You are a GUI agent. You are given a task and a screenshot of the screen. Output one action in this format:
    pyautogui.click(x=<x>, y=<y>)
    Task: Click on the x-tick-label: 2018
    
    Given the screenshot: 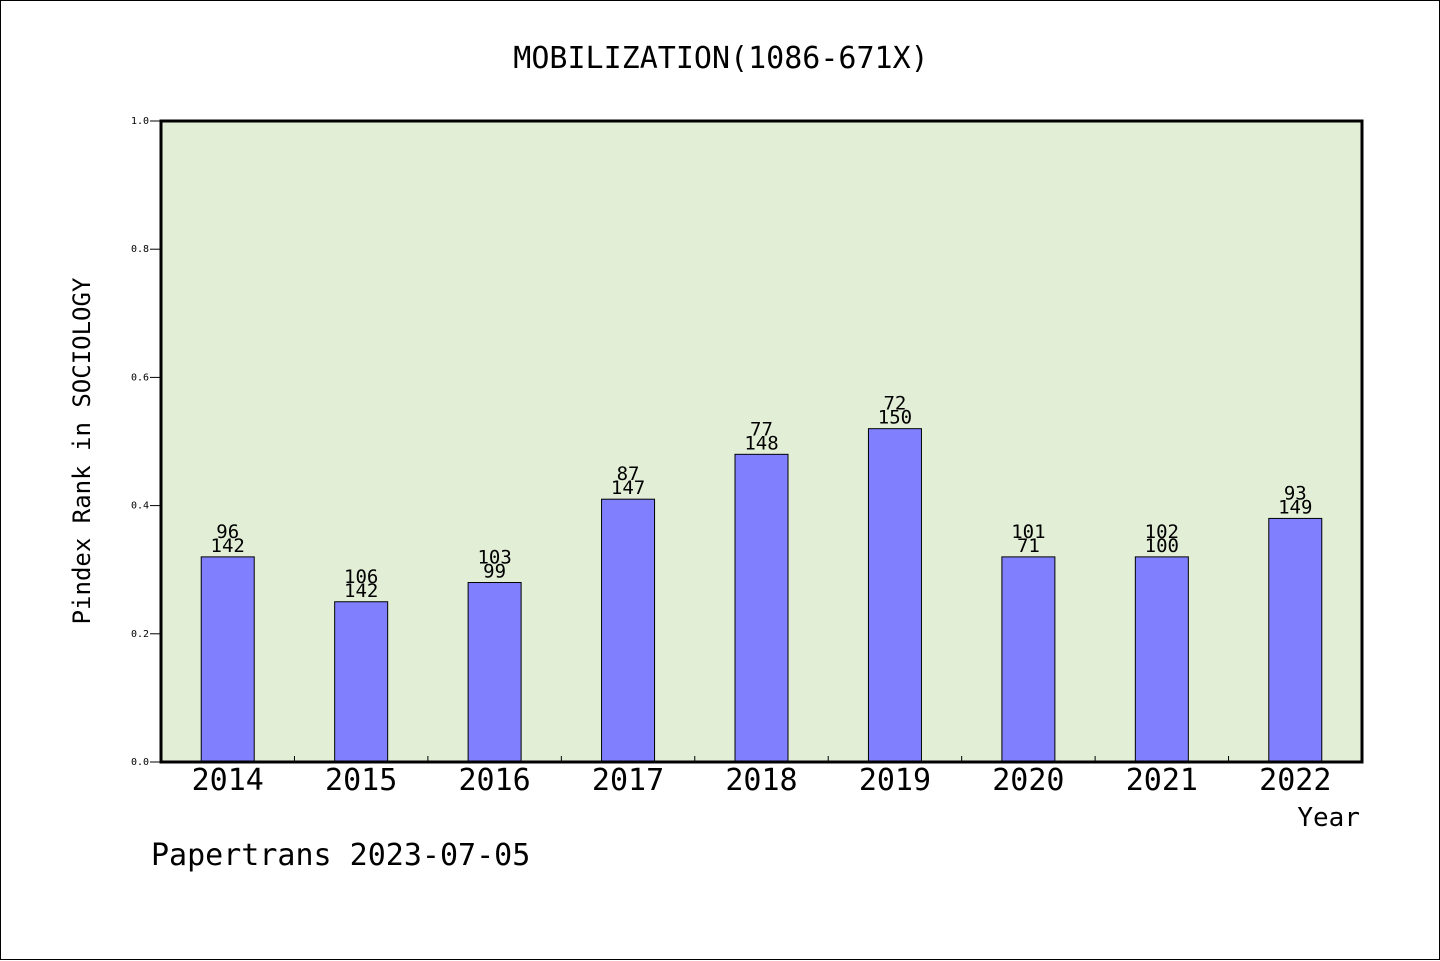 What is the action you would take?
    pyautogui.click(x=761, y=780)
    